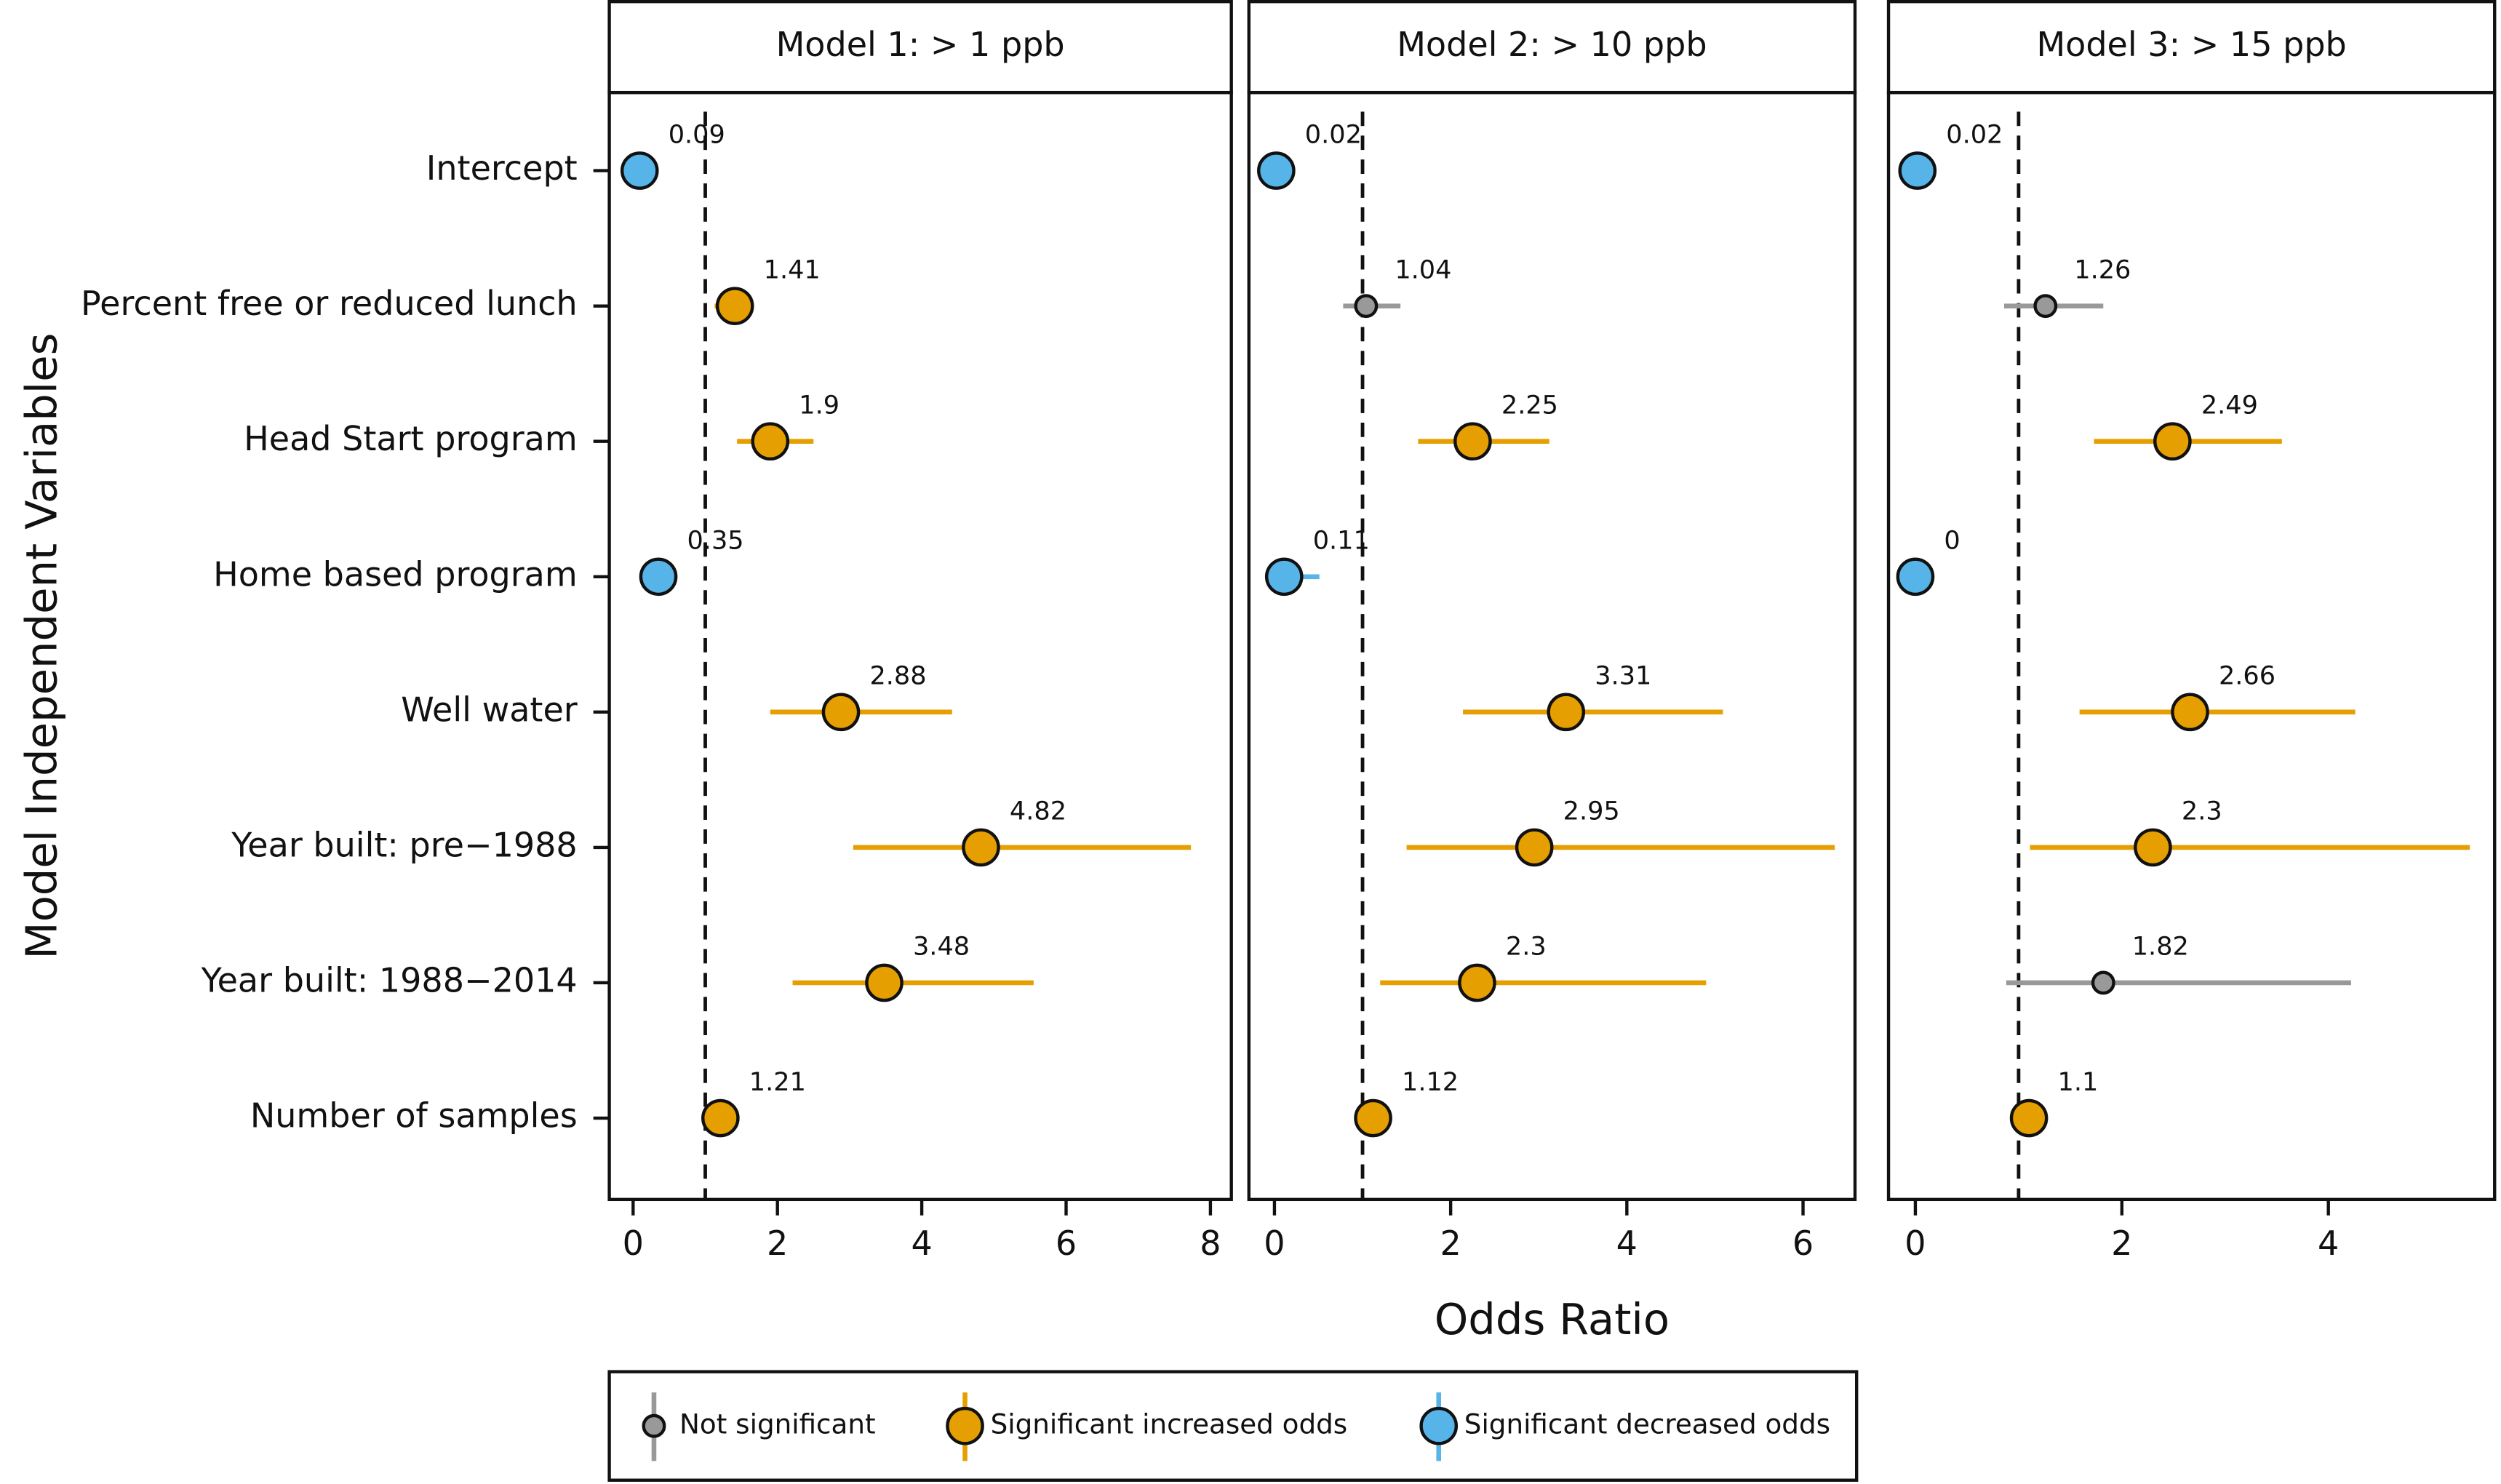 The height and width of the screenshot is (1484, 2501). What do you see at coordinates (389, 980) in the screenshot?
I see `y-tick-label: Year built: 1988−2014` at bounding box center [389, 980].